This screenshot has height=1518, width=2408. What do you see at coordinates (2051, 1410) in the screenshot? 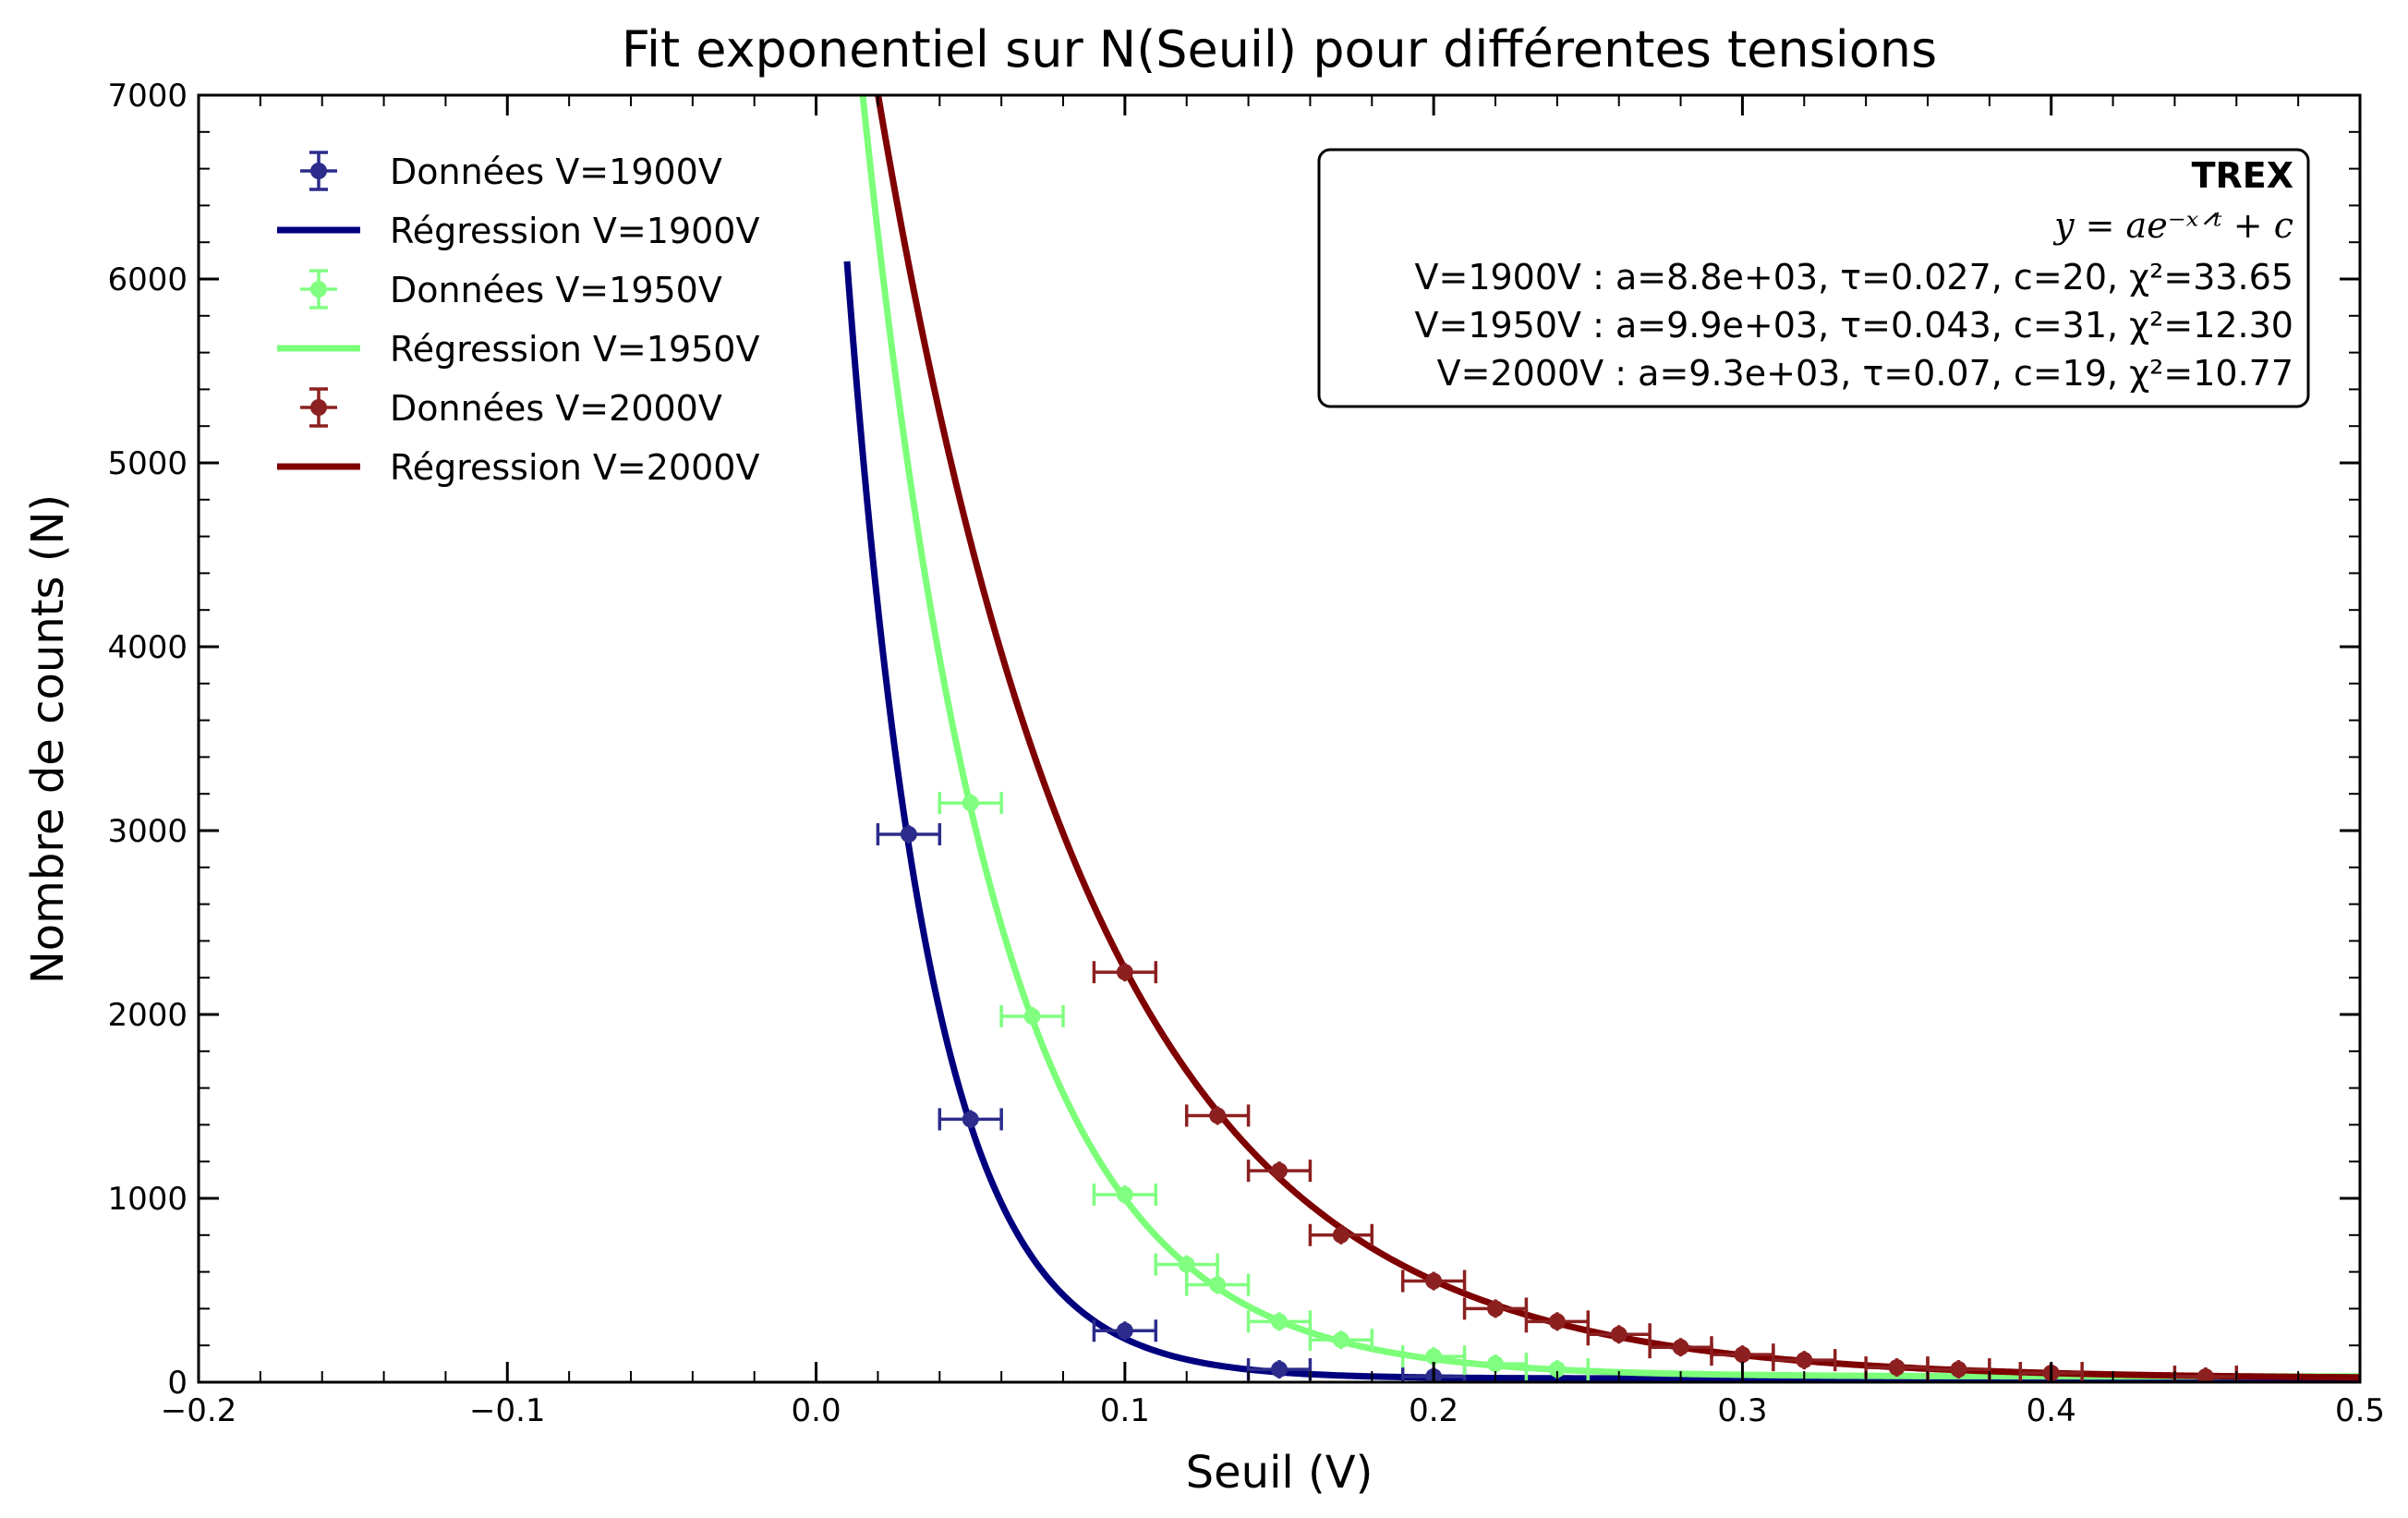
I see `x-tick-label: 0.4` at bounding box center [2051, 1410].